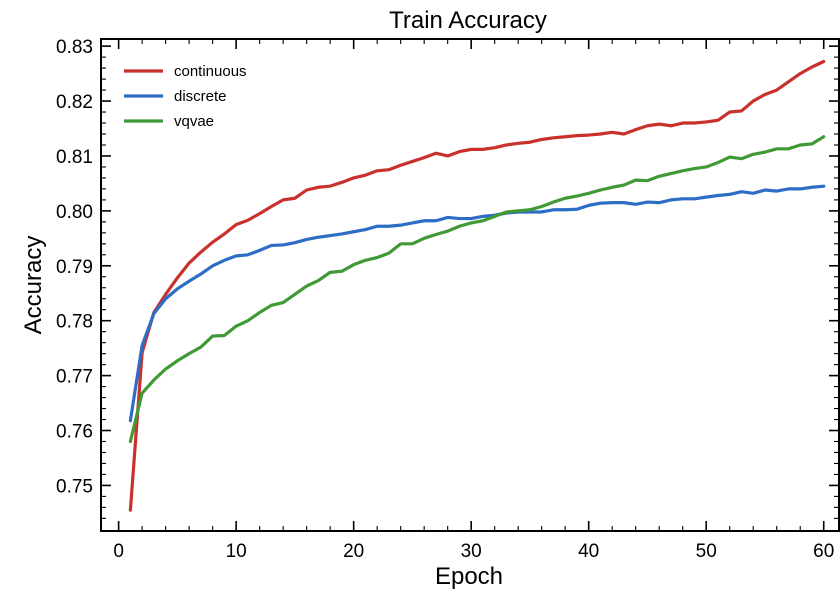 This screenshot has height=593, width=840. I want to click on y-tick-label: 0.78, so click(74, 322).